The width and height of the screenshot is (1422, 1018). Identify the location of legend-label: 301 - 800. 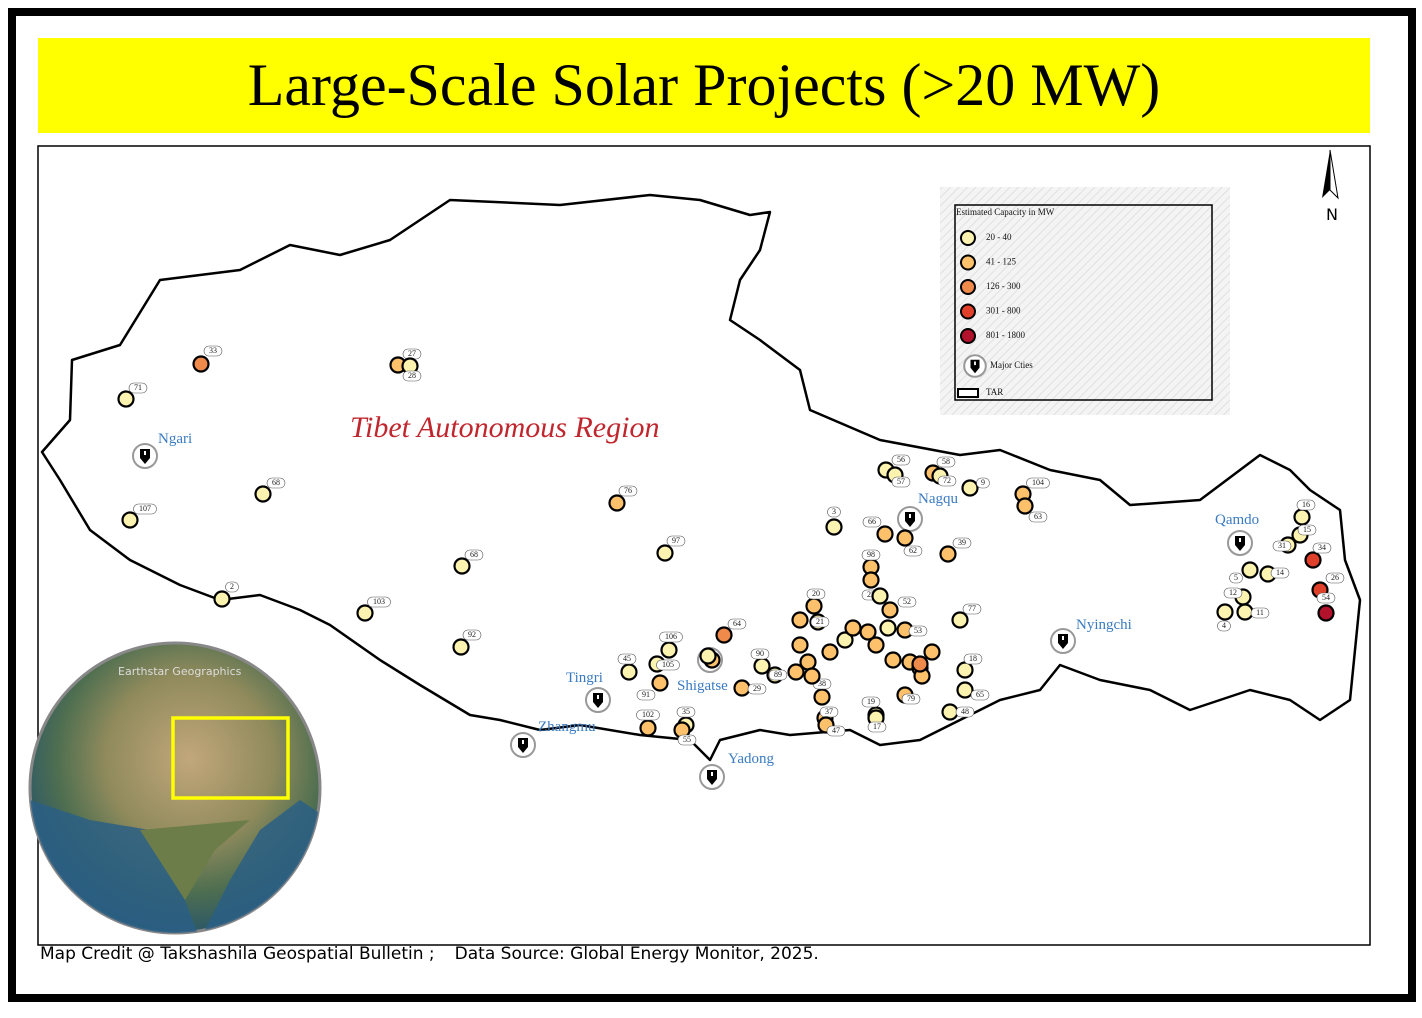
(1003, 311).